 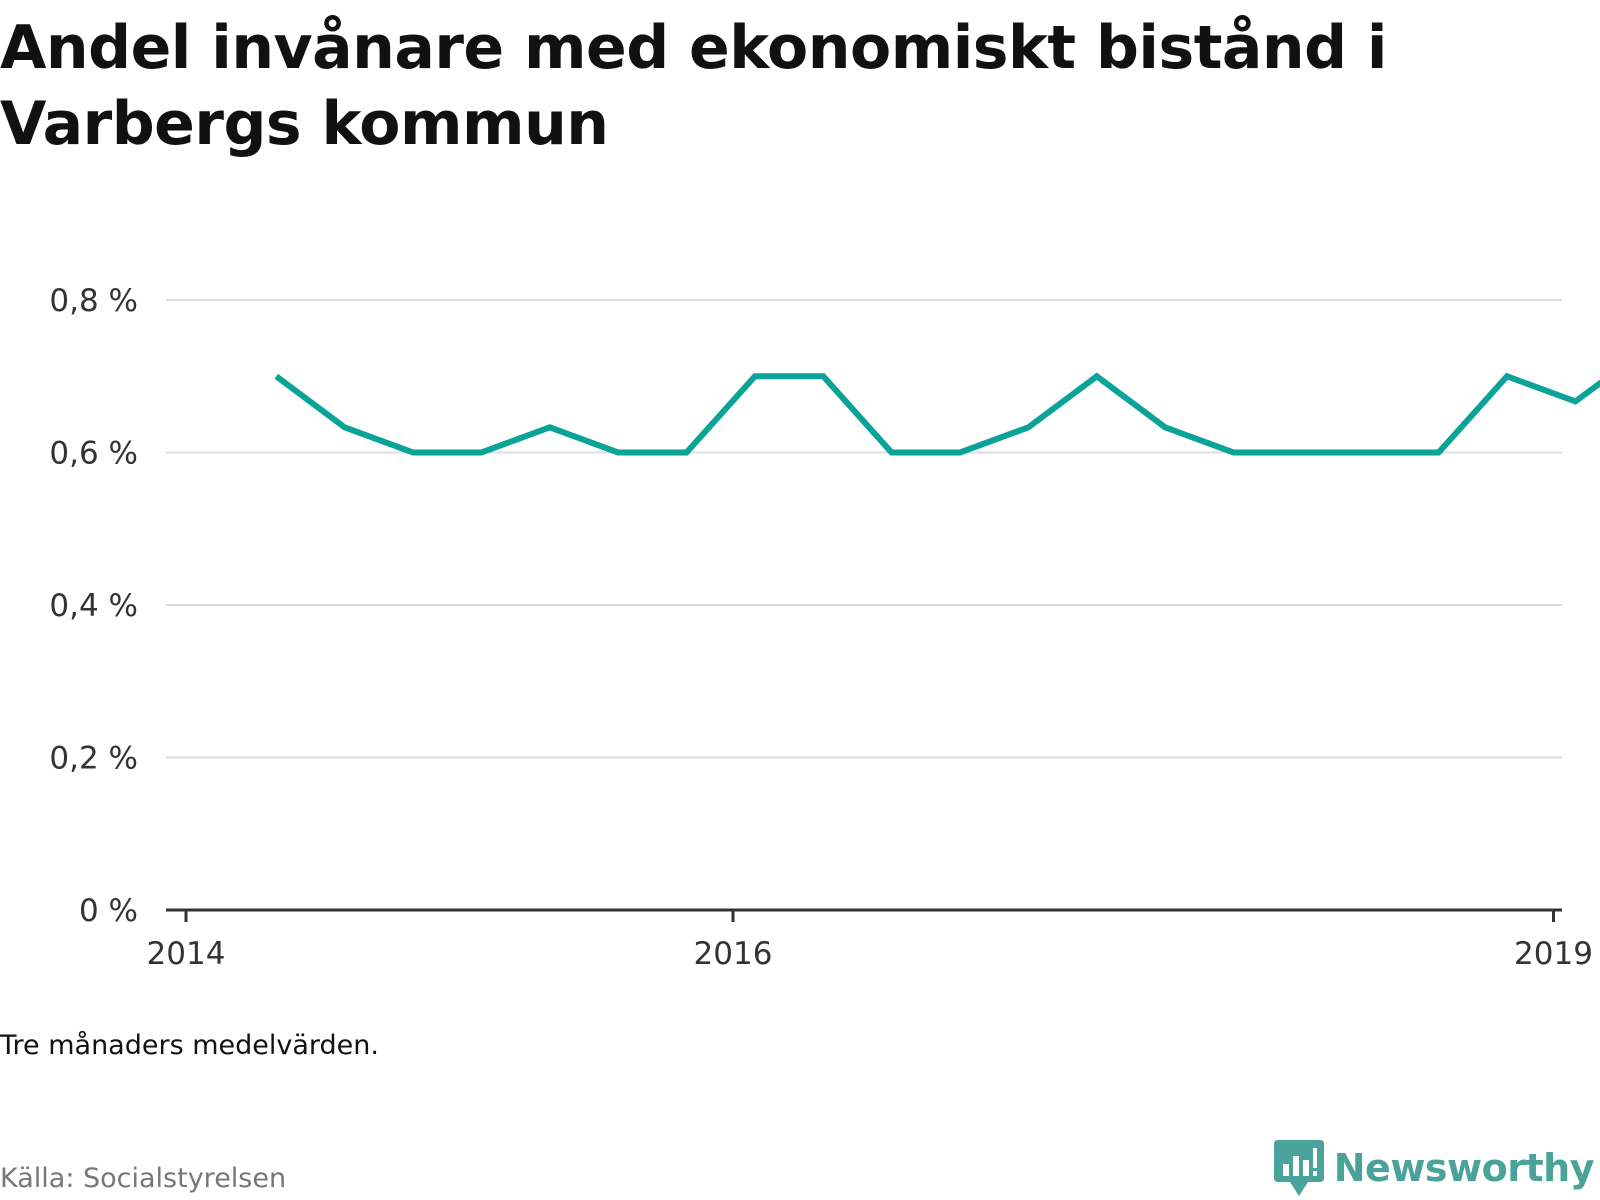 I want to click on series, so click(x=936, y=414).